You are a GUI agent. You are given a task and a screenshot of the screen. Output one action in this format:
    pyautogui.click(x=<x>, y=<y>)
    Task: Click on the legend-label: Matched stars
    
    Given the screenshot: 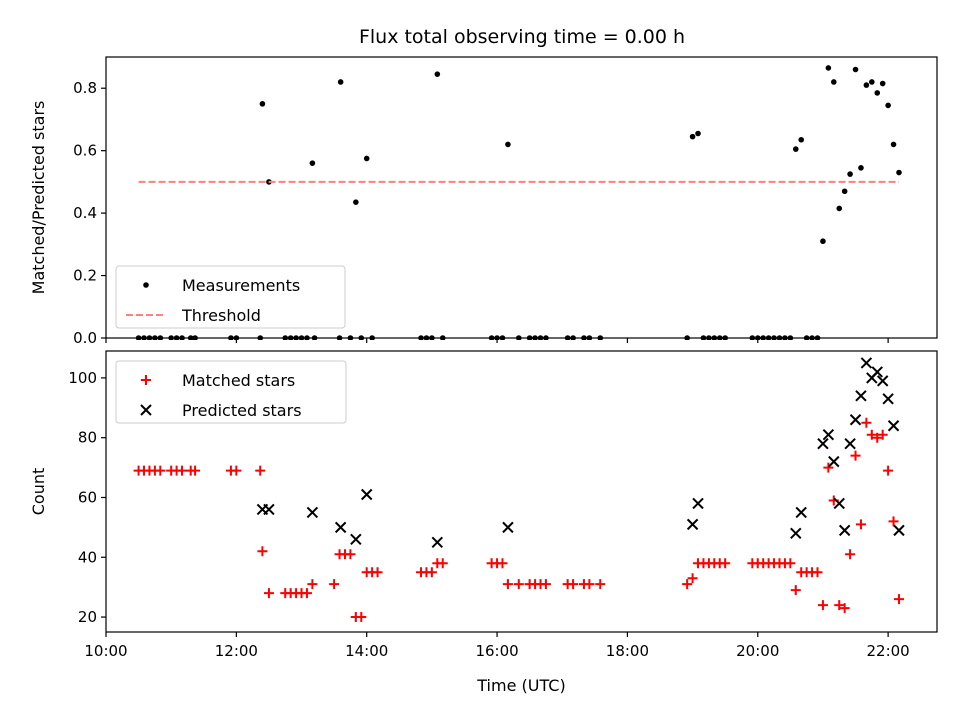 What is the action you would take?
    pyautogui.click(x=238, y=380)
    